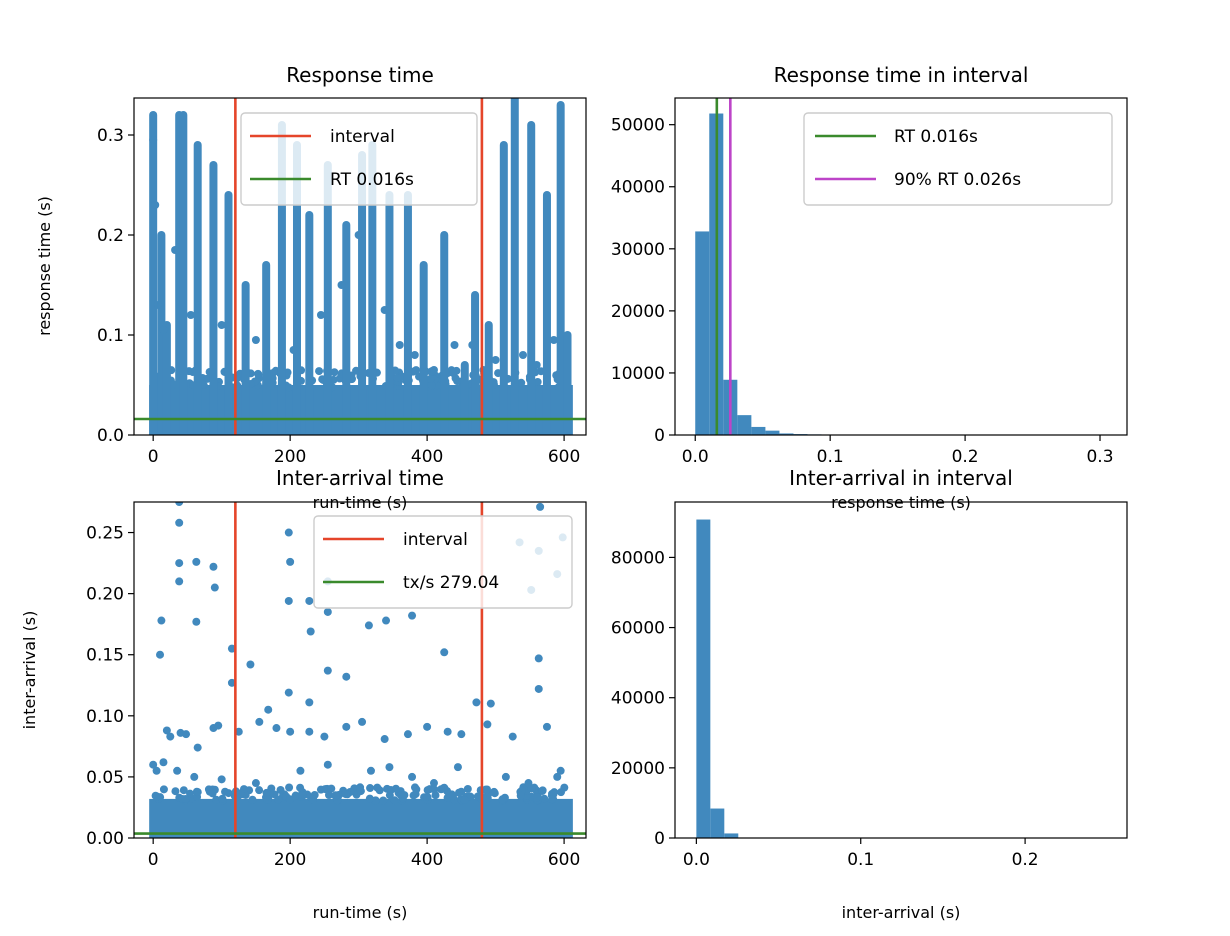  Describe the element at coordinates (360, 912) in the screenshot. I see `inter-arrival-xlabel: run-time (s)` at that location.